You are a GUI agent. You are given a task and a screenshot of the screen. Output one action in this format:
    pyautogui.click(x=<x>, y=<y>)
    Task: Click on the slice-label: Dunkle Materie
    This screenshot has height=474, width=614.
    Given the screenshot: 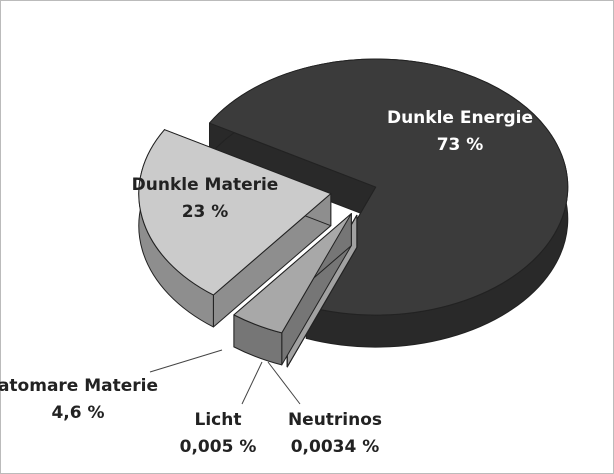 What is the action you would take?
    pyautogui.click(x=205, y=185)
    